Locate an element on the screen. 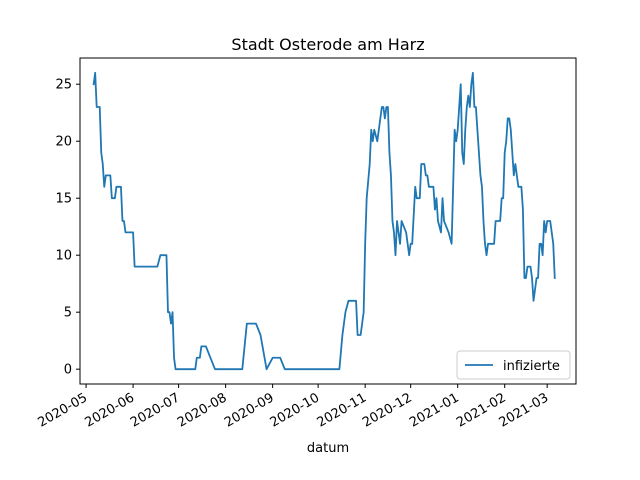 The width and height of the screenshot is (640, 480). chart-title: Stadt Osterode am Harz is located at coordinates (327, 44).